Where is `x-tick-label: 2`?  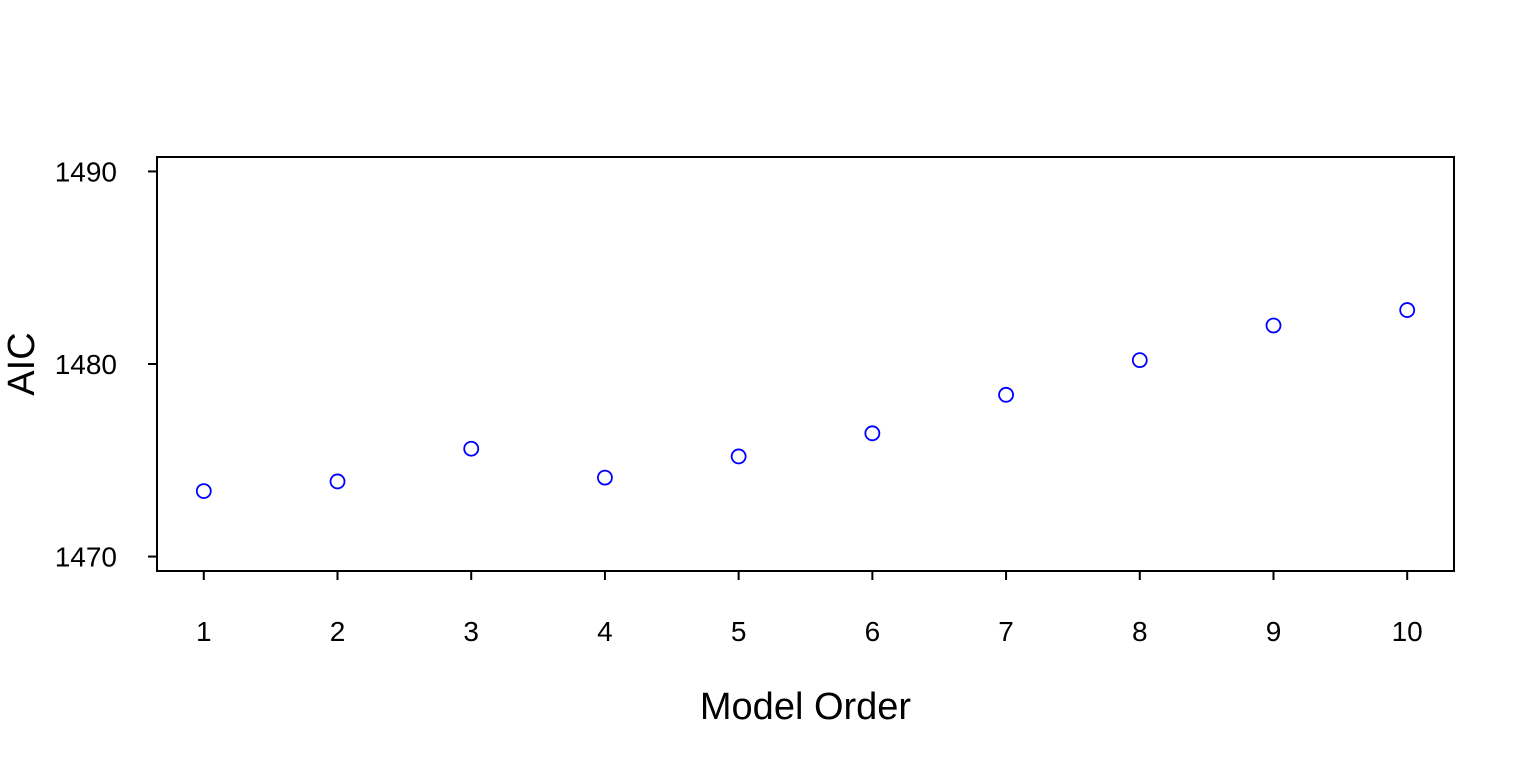
x-tick-label: 2 is located at coordinates (338, 631).